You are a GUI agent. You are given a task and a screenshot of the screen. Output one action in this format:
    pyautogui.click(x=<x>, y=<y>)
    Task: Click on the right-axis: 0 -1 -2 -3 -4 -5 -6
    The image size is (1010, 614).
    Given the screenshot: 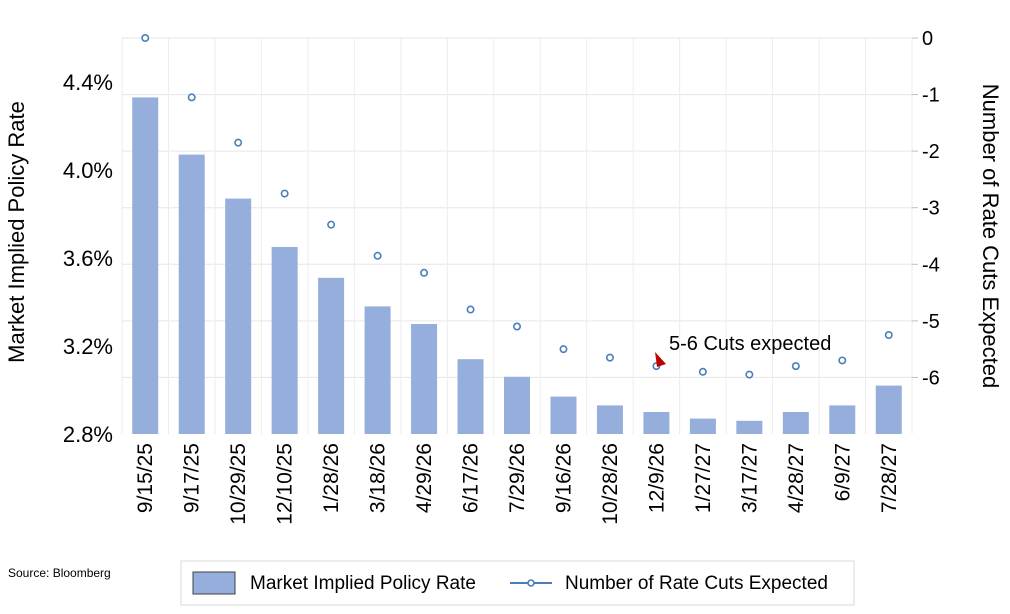 What is the action you would take?
    pyautogui.click(x=926, y=208)
    